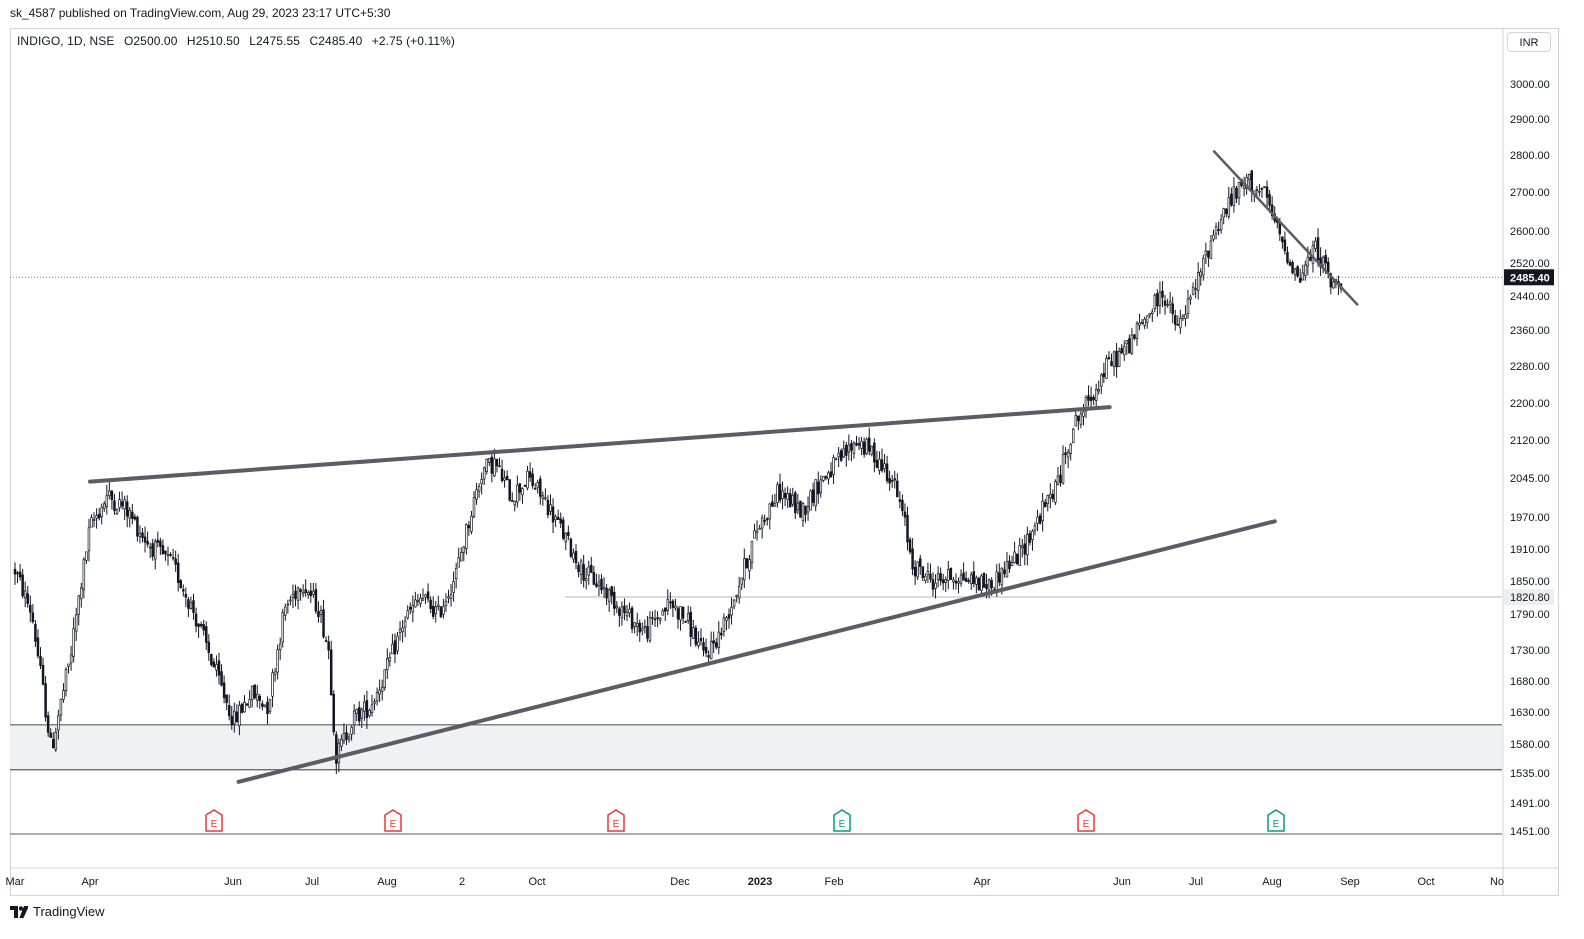  What do you see at coordinates (1530, 682) in the screenshot?
I see `price-tick-label: 1680.00` at bounding box center [1530, 682].